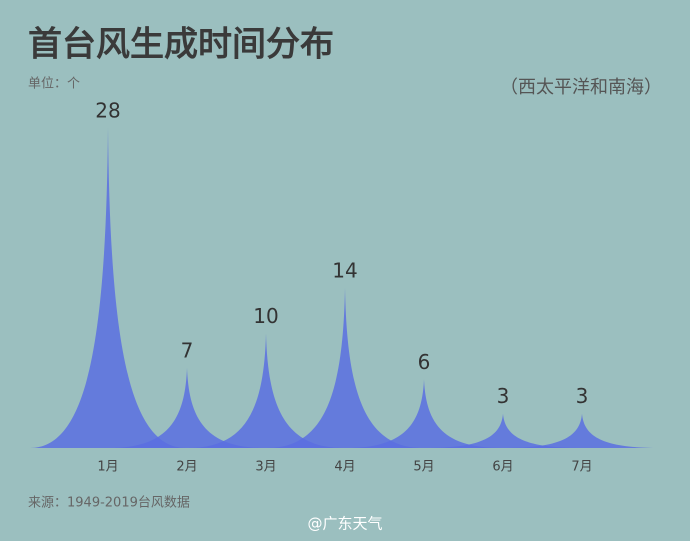 Image resolution: width=690 pixels, height=541 pixels. I want to click on data-label: 10, so click(265, 316).